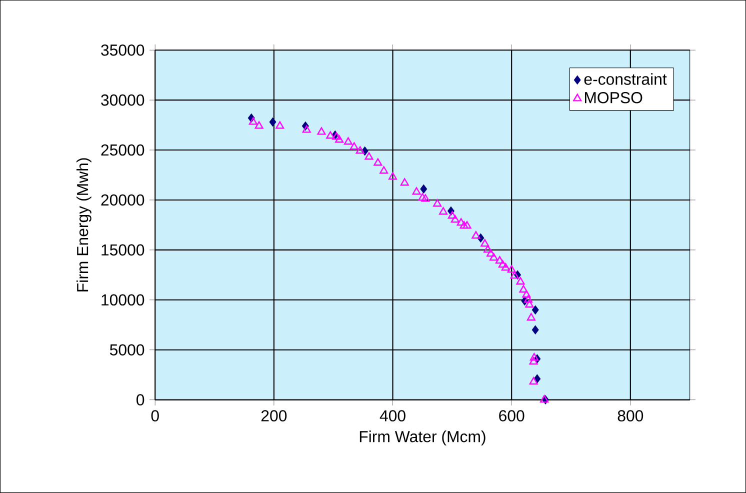 This screenshot has width=746, height=493. I want to click on y-tick-label: 25000, so click(122, 150).